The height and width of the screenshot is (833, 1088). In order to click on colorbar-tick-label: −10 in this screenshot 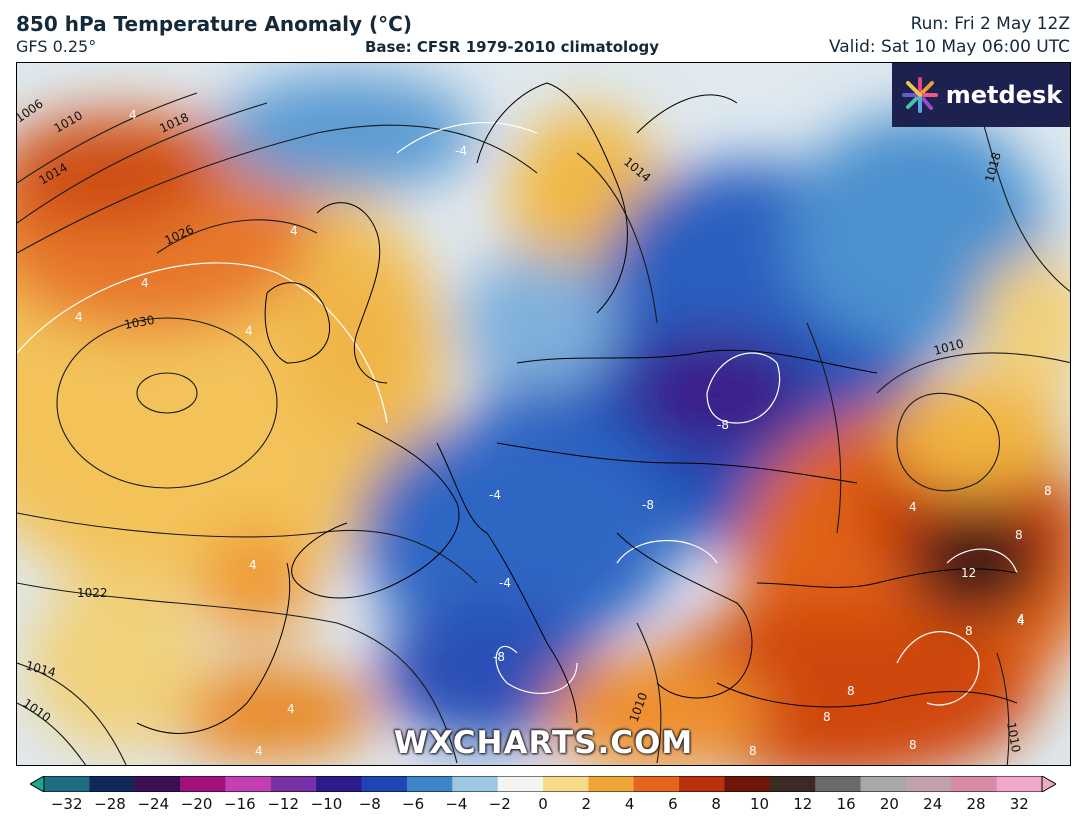, I will do `click(326, 804)`.